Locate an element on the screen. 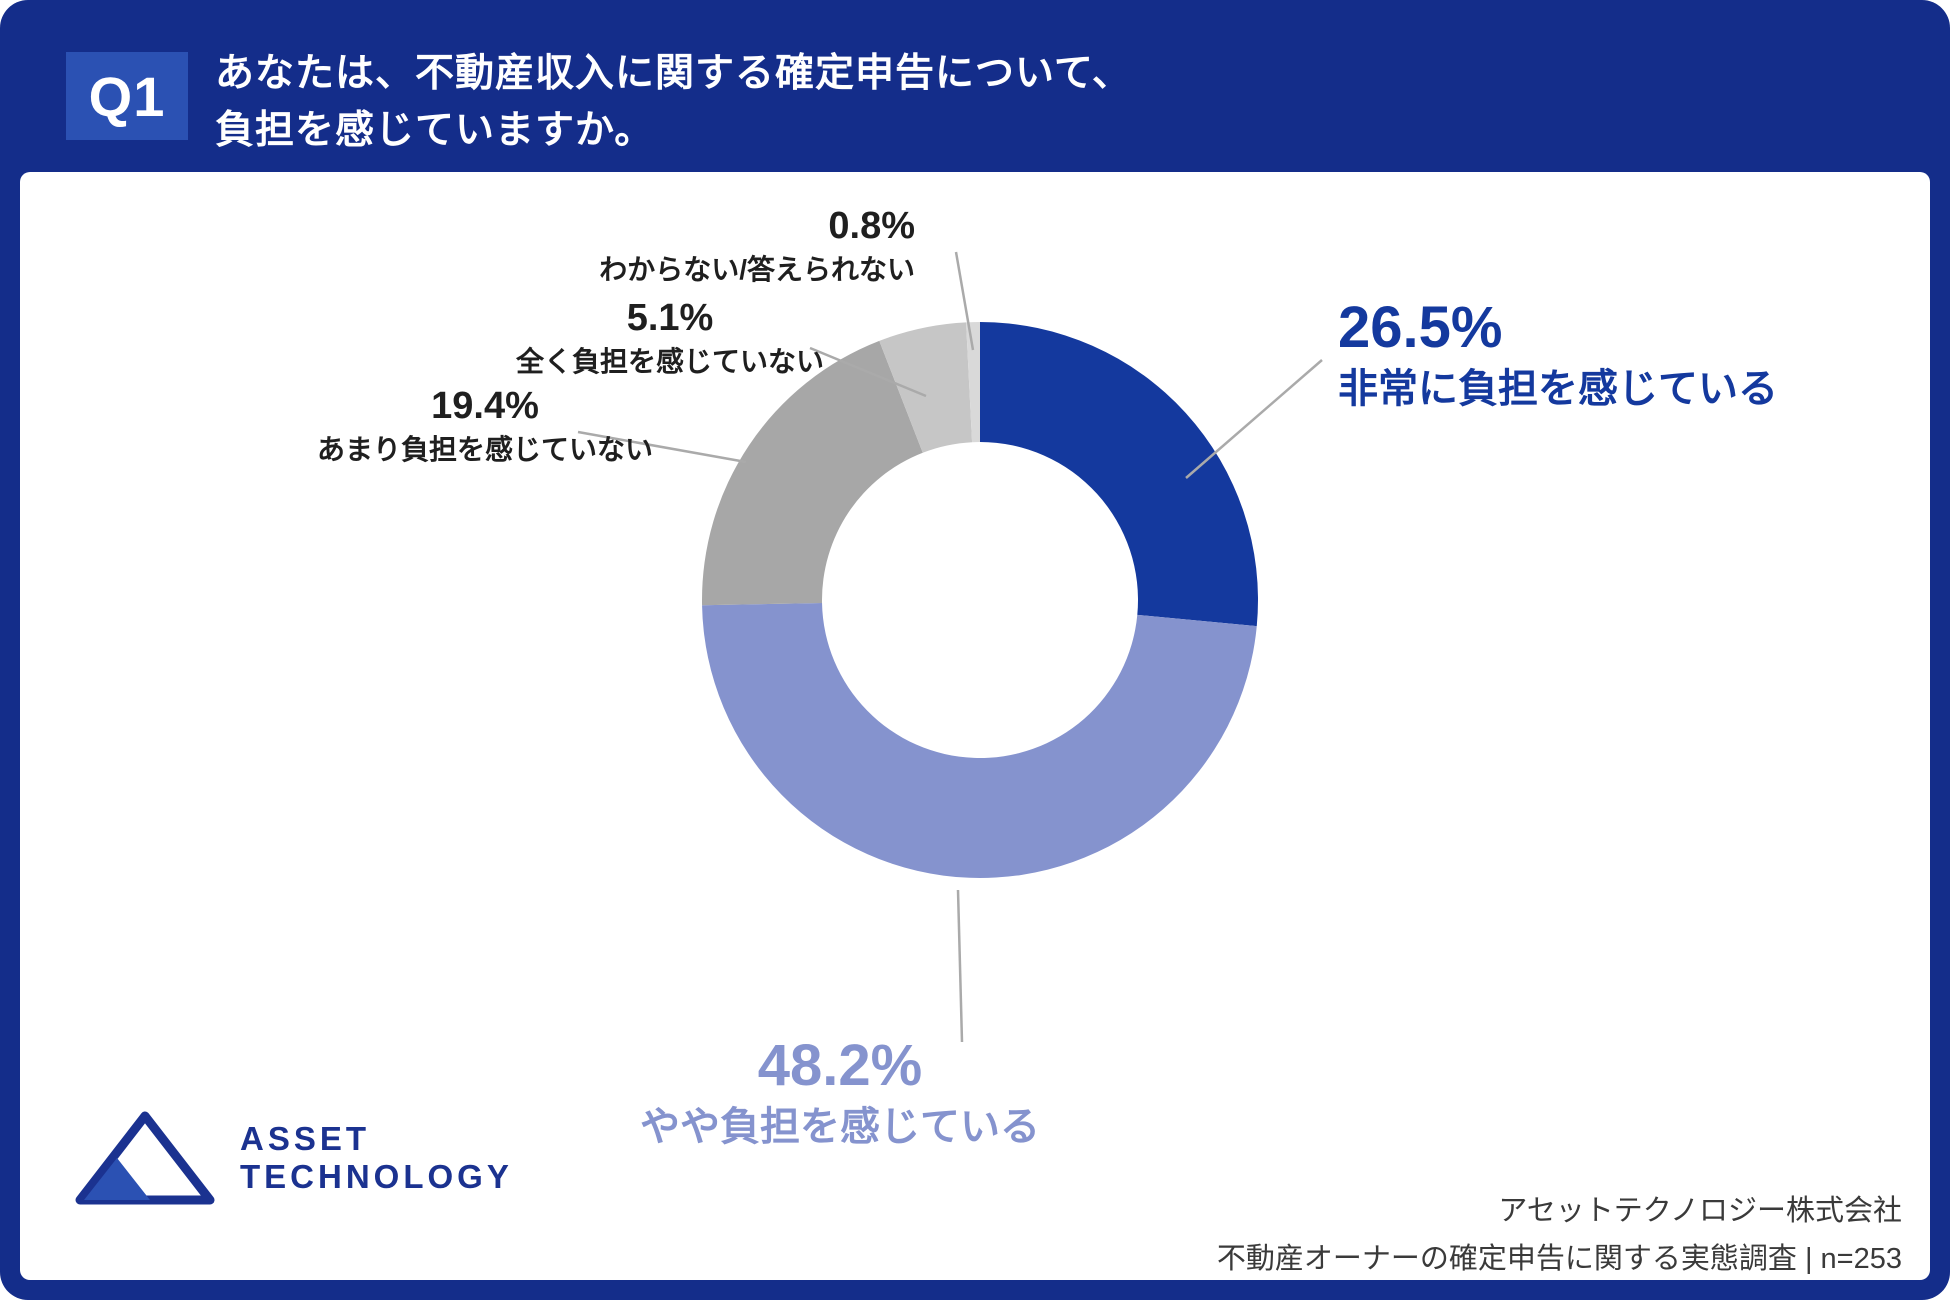 The image size is (1950, 1300). asset-technology-logo: ASSET TECHNOLOGY is located at coordinates (291, 1158).